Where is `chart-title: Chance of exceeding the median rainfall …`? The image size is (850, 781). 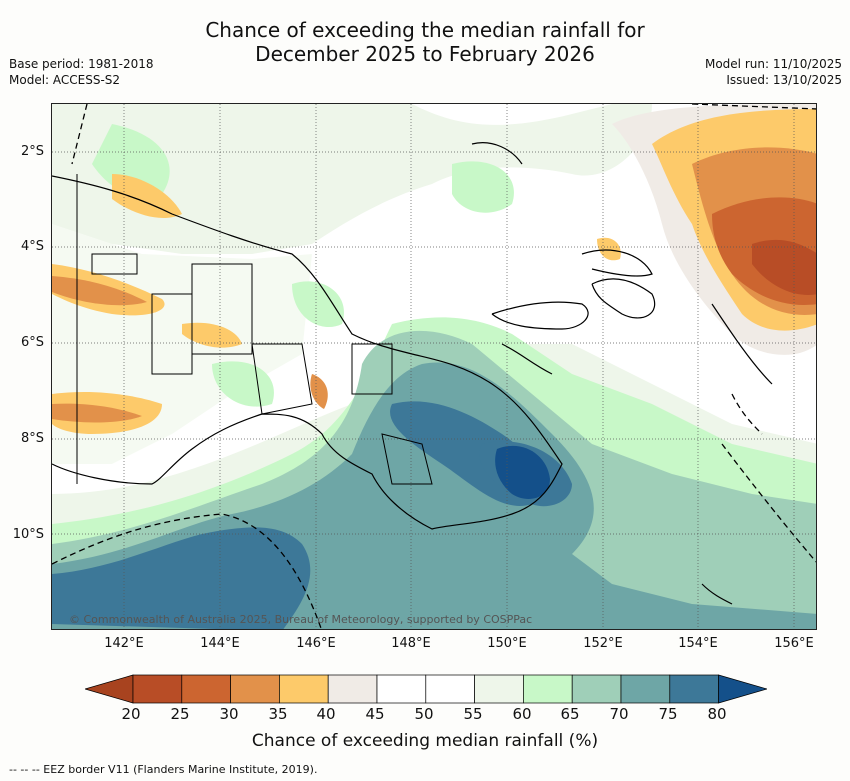 chart-title: Chance of exceeding the median rainfall … is located at coordinates (425, 42).